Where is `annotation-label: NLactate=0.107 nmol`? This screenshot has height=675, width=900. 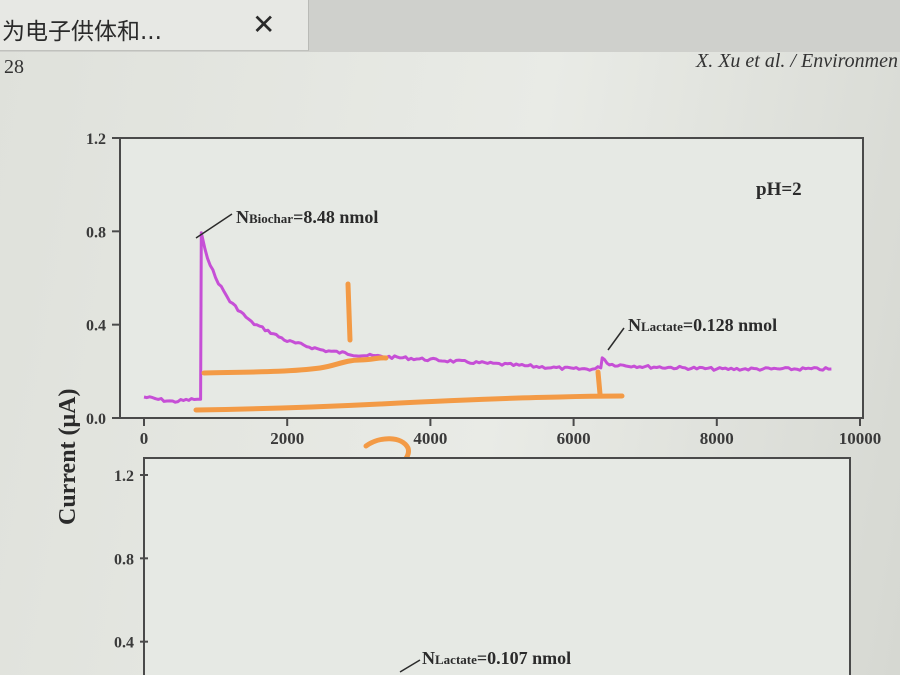 annotation-label: NLactate=0.107 nmol is located at coordinates (496, 658).